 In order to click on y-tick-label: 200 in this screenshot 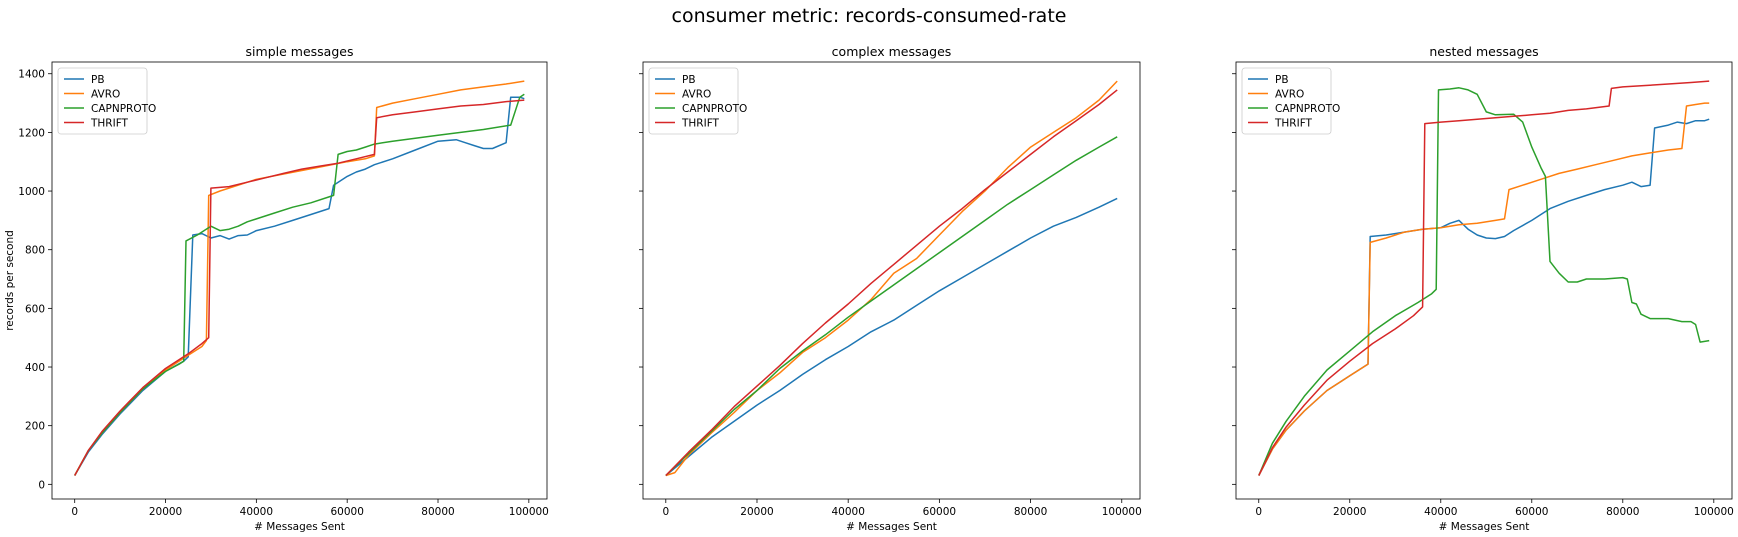, I will do `click(35, 427)`.